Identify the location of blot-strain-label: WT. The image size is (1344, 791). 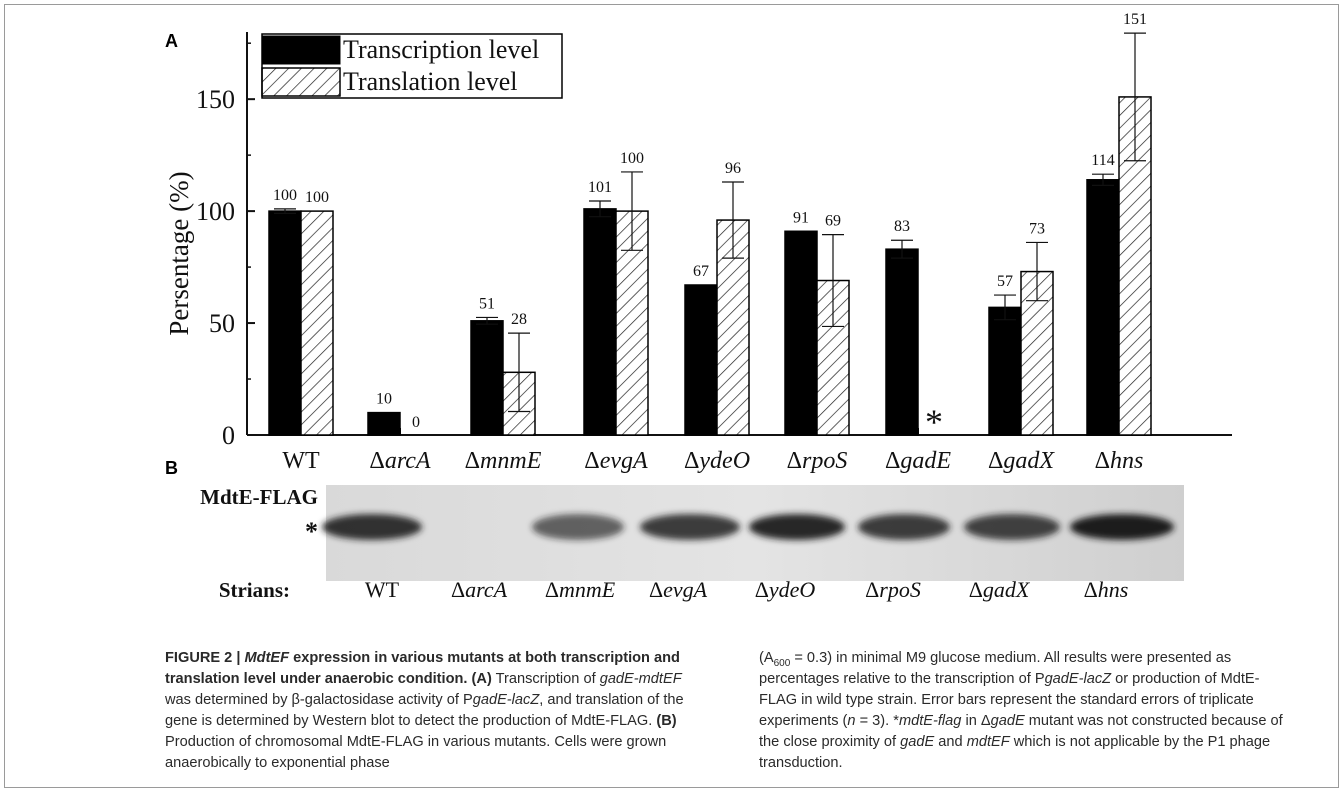
(382, 589).